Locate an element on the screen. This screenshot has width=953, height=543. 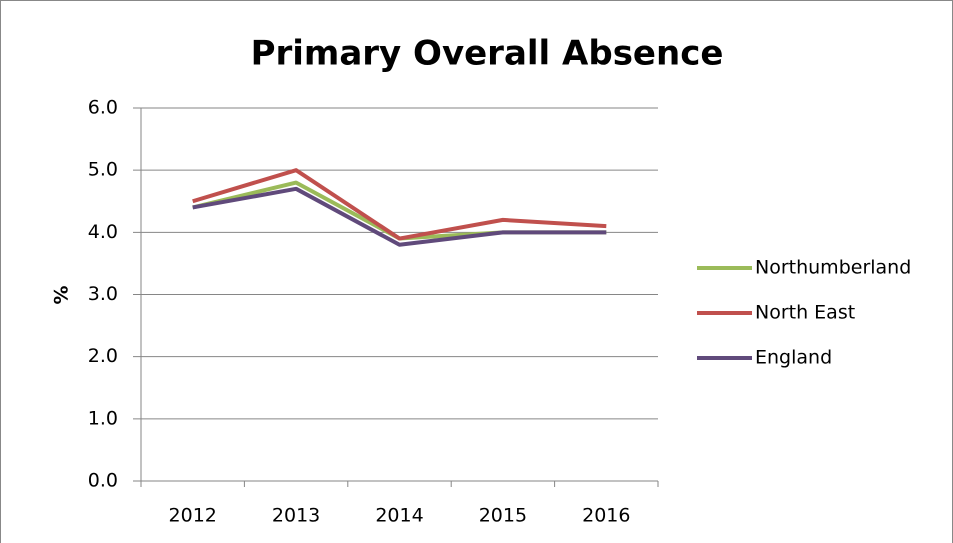
legend-label: England is located at coordinates (793, 358).